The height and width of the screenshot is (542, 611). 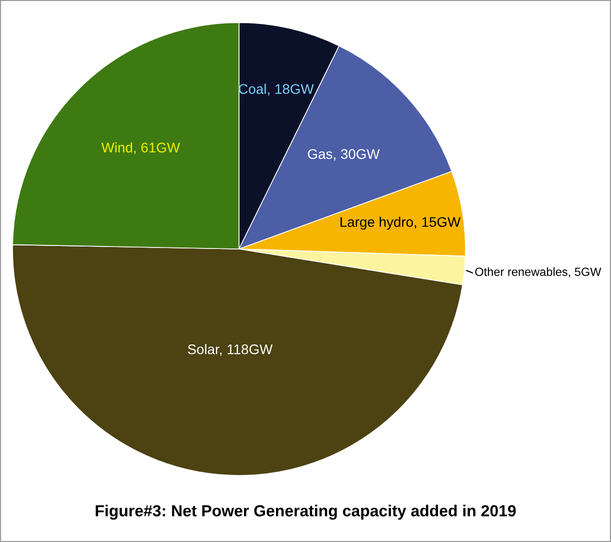 What do you see at coordinates (140, 148) in the screenshot?
I see `slice-label: Wind, 61GW` at bounding box center [140, 148].